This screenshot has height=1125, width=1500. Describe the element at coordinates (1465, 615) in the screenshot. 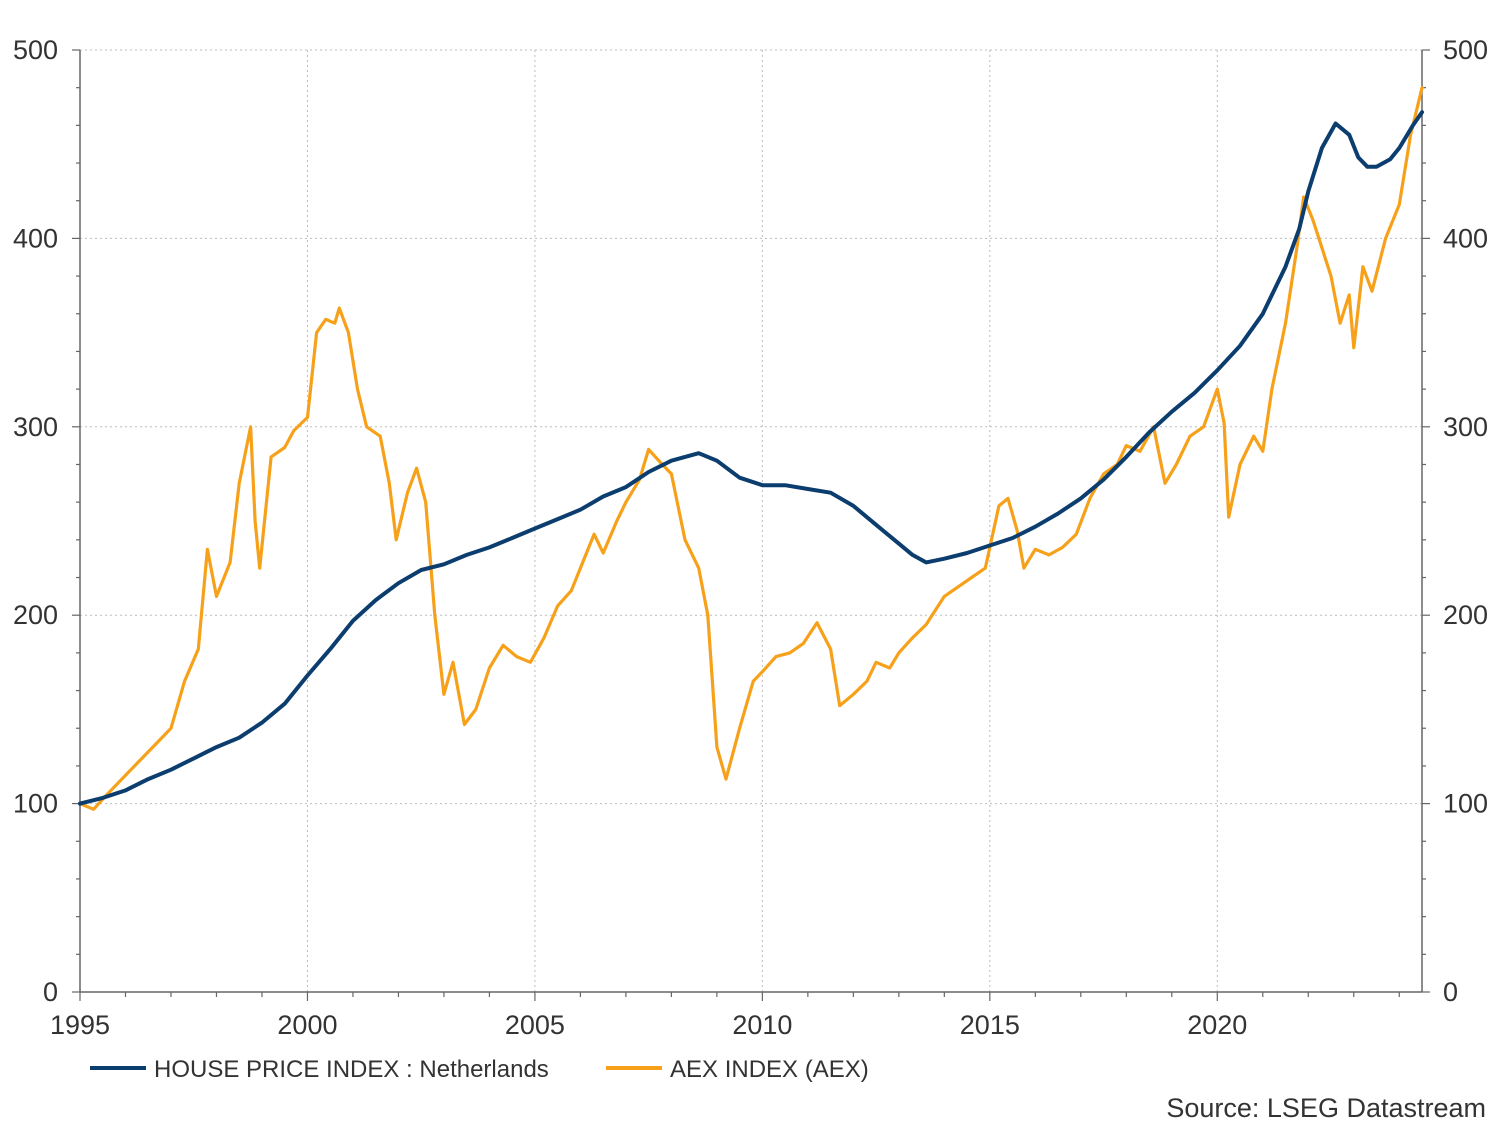

I see `right-y-tick-label: 200` at that location.